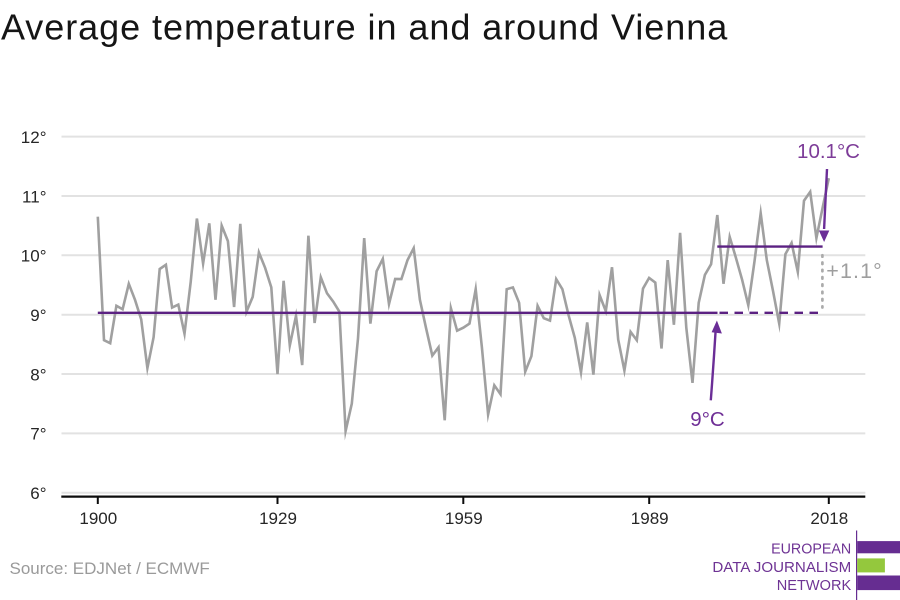  What do you see at coordinates (38, 315) in the screenshot?
I see `svg-text: 9°` at bounding box center [38, 315].